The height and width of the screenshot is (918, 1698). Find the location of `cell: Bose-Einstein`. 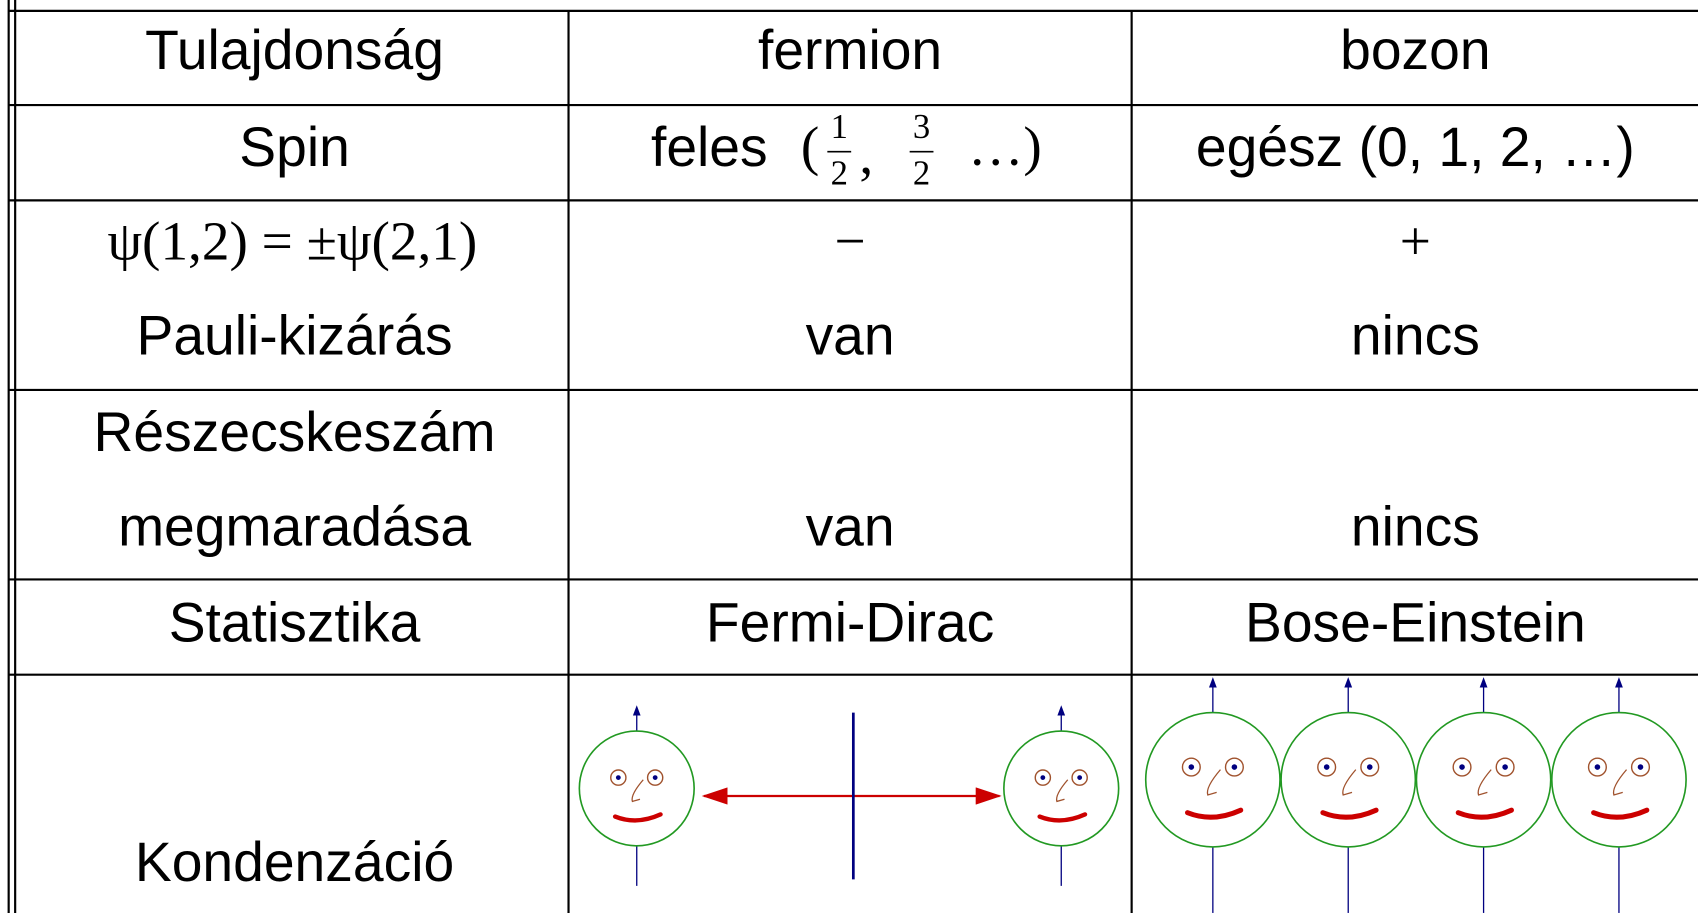

cell: Bose-Einstein is located at coordinates (1415, 623).